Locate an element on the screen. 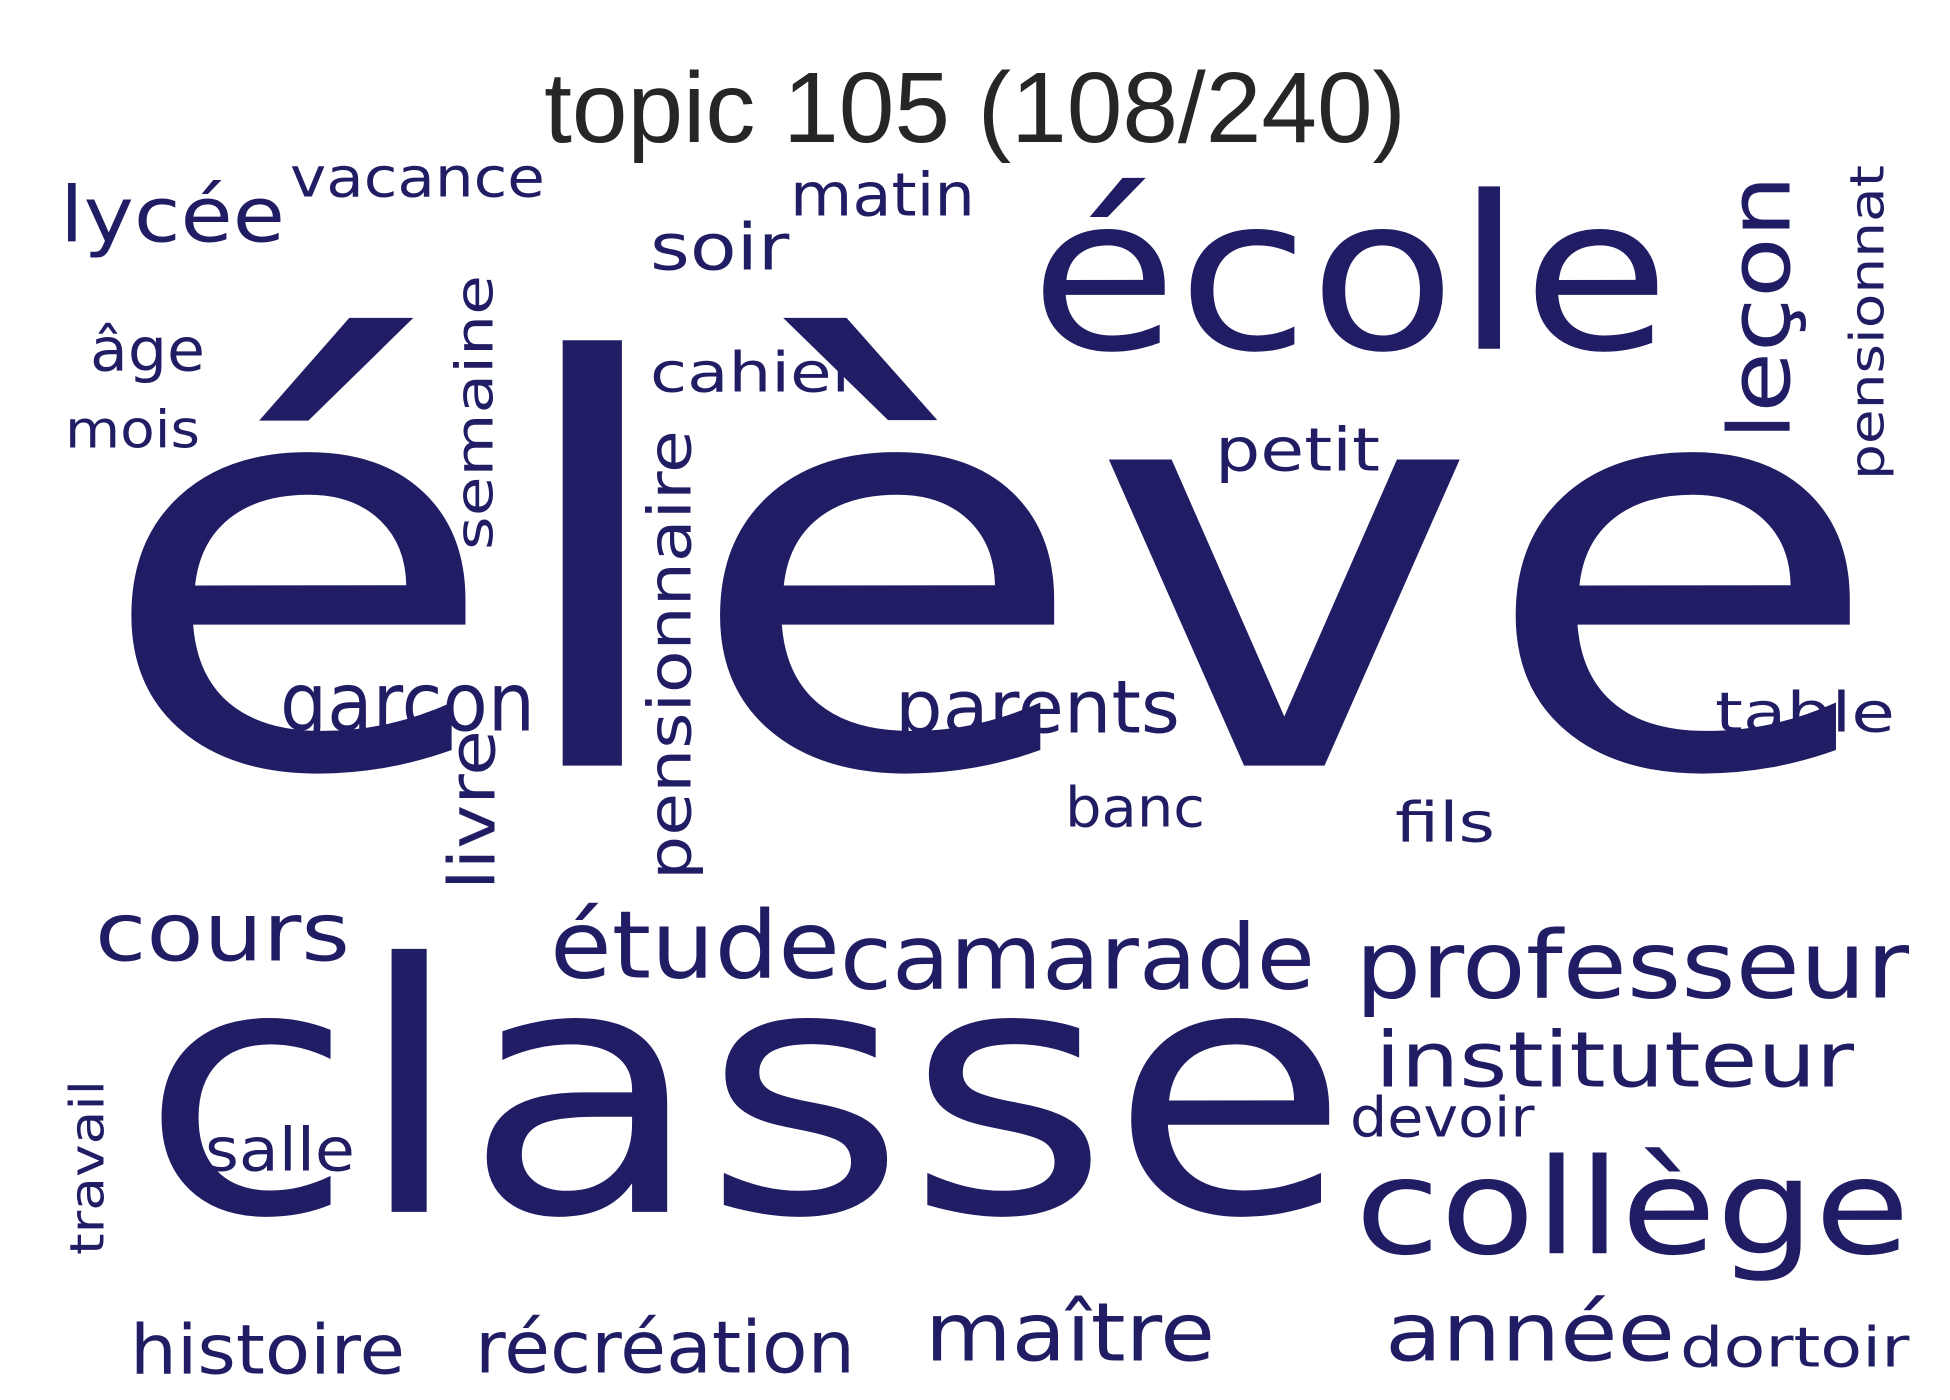 The height and width of the screenshot is (1400, 1950). word-31: fils is located at coordinates (1445, 822).